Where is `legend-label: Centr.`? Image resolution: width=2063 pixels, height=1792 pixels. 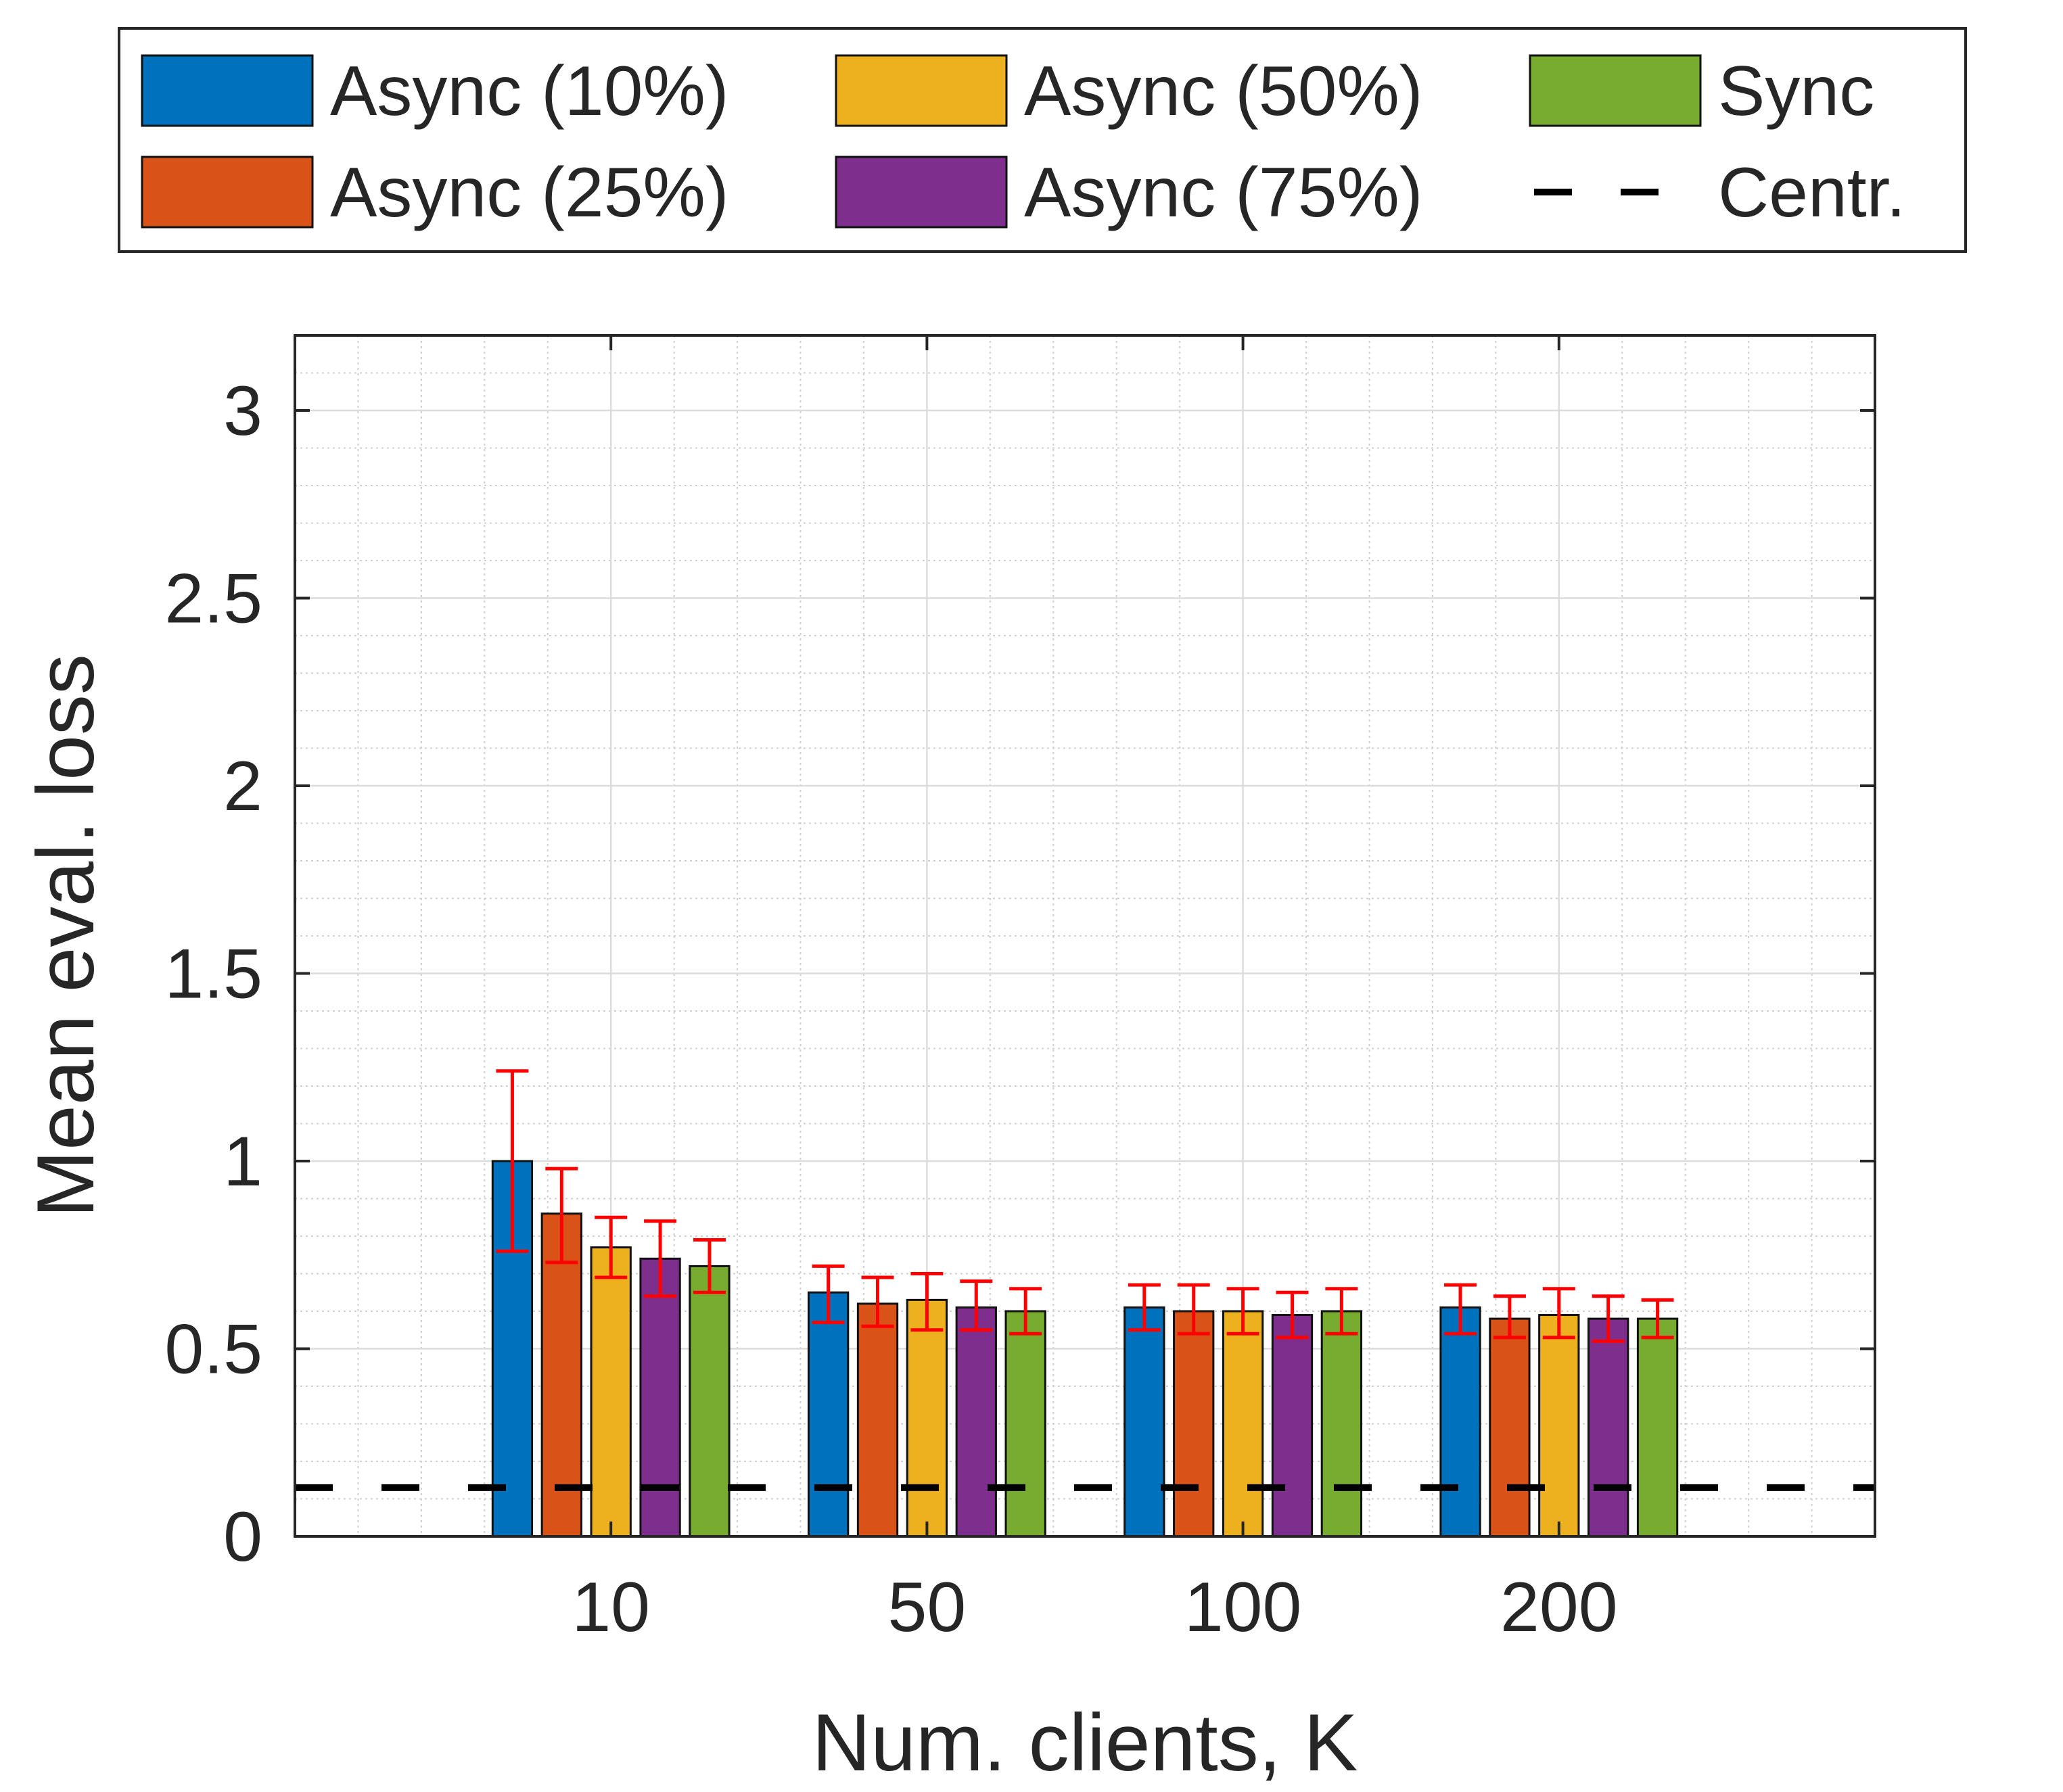 legend-label: Centr. is located at coordinates (1812, 193).